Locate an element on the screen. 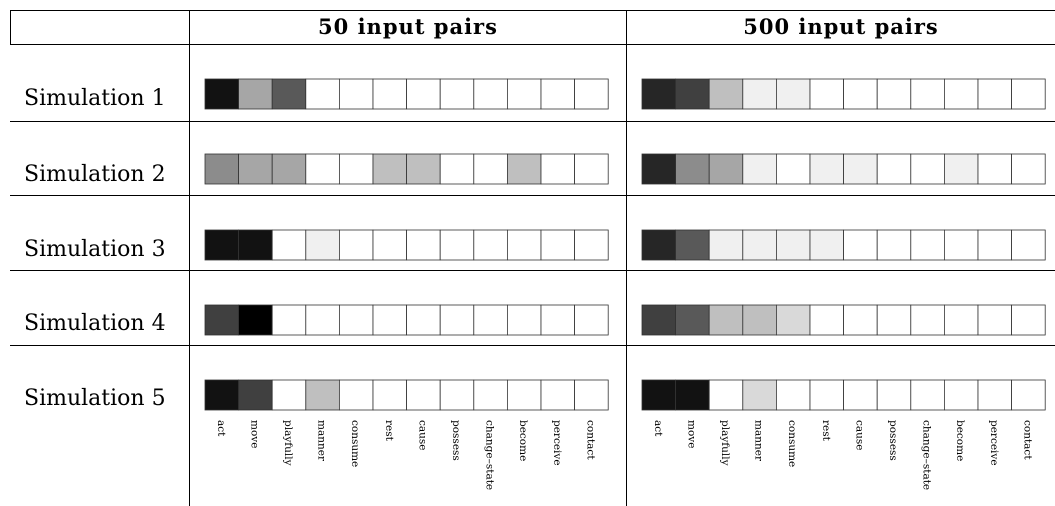 The width and height of the screenshot is (1055, 506). table-top-border is located at coordinates (532, 10).